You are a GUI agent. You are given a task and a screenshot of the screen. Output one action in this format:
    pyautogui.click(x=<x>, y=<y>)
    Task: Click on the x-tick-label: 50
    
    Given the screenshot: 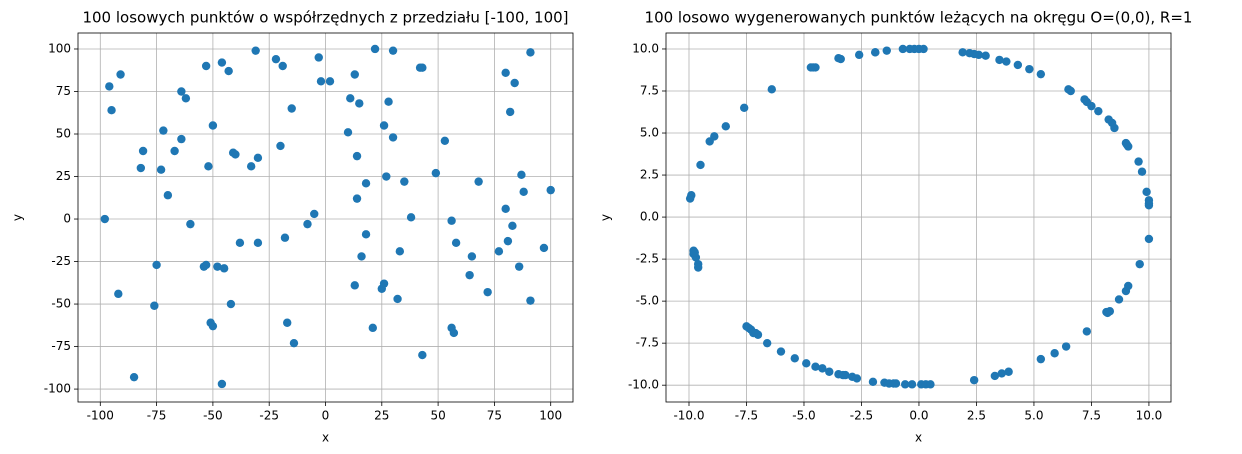 What is the action you would take?
    pyautogui.click(x=437, y=416)
    